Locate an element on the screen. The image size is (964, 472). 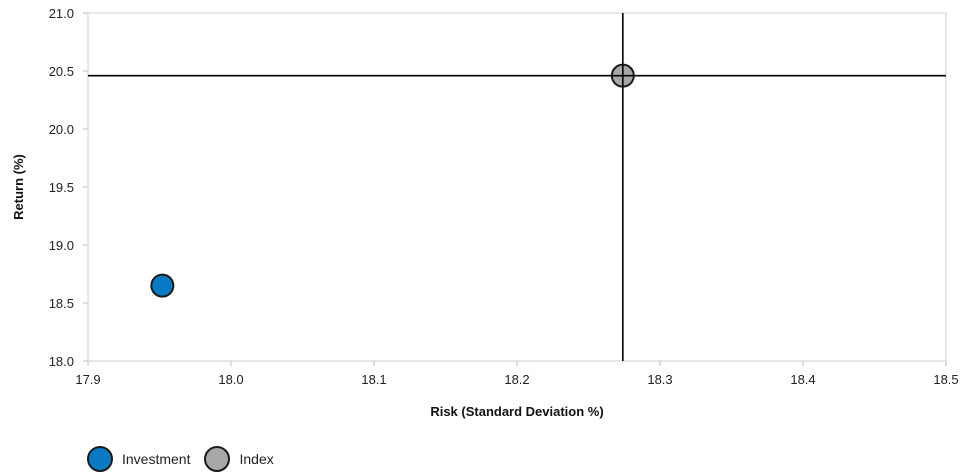
x-axis-ticks: 17.9 18.0 18.1 18.2 18.3 18.4 18.5 is located at coordinates (517, 374).